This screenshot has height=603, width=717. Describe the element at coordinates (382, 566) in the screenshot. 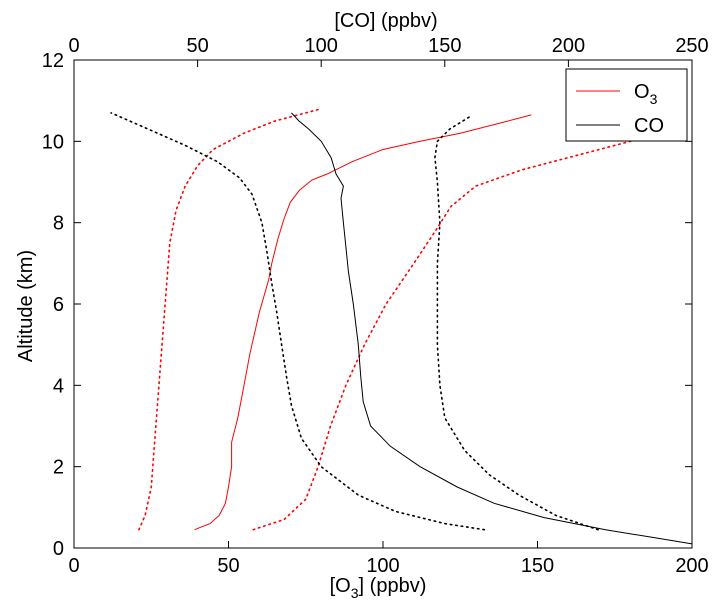

I see `x-tick-label-bottom: 100` at that location.